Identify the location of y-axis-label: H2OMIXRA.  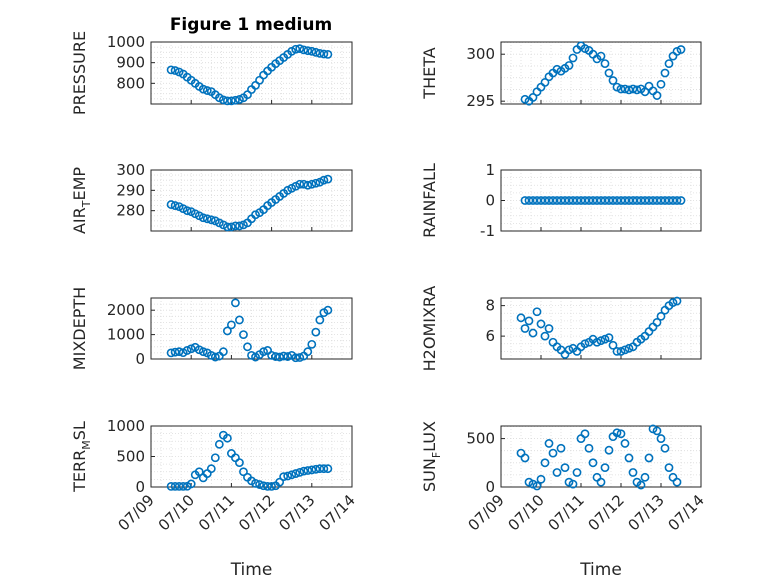
(429, 329).